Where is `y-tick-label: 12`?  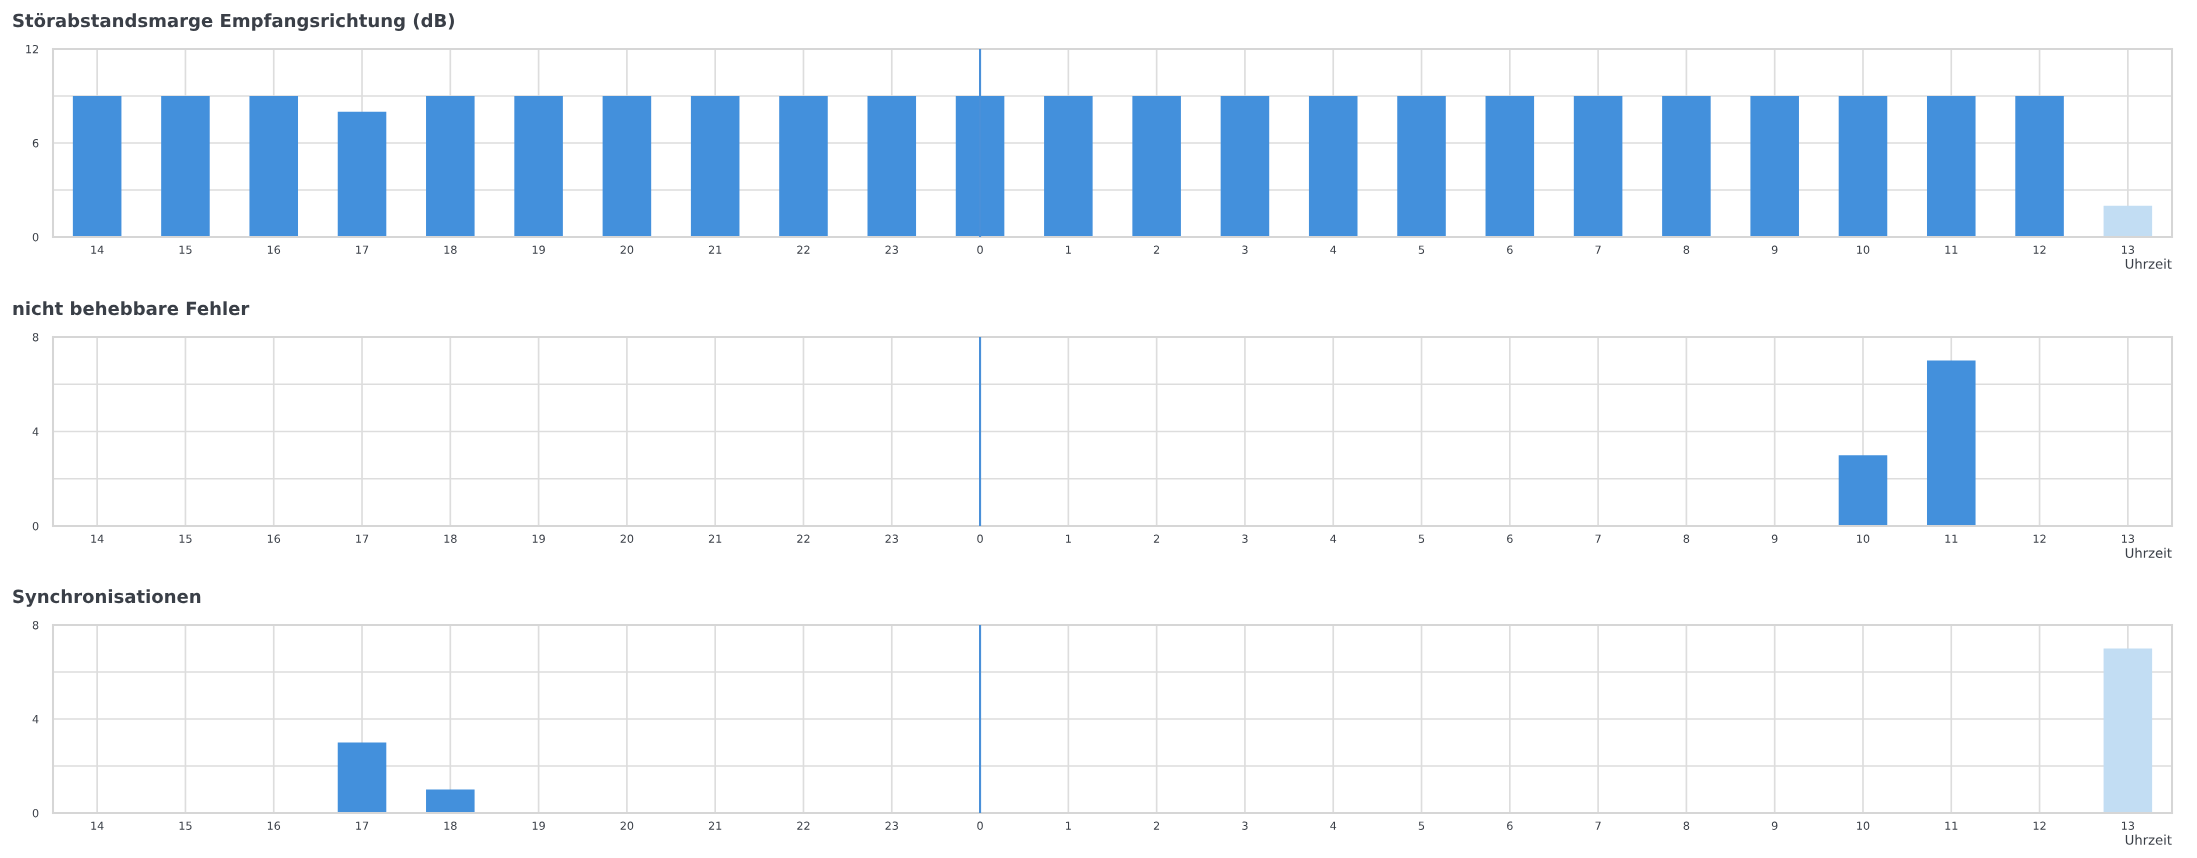
y-tick-label: 12 is located at coordinates (32, 49).